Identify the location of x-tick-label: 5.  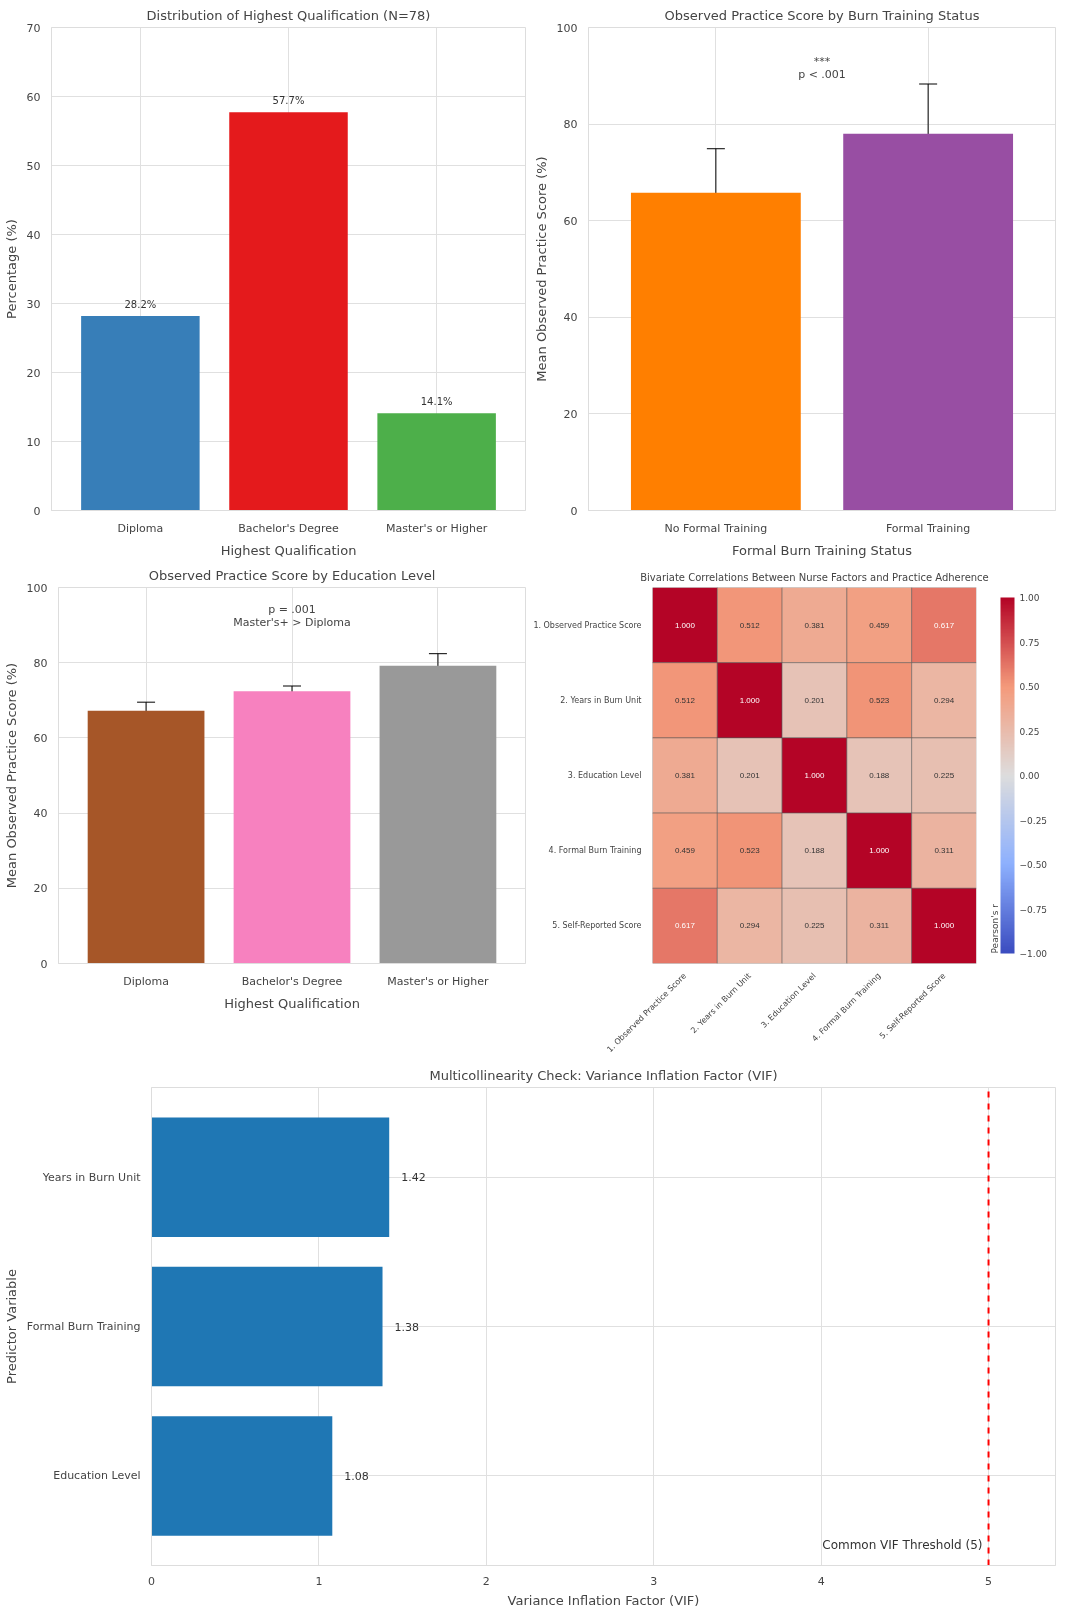
(989, 1581).